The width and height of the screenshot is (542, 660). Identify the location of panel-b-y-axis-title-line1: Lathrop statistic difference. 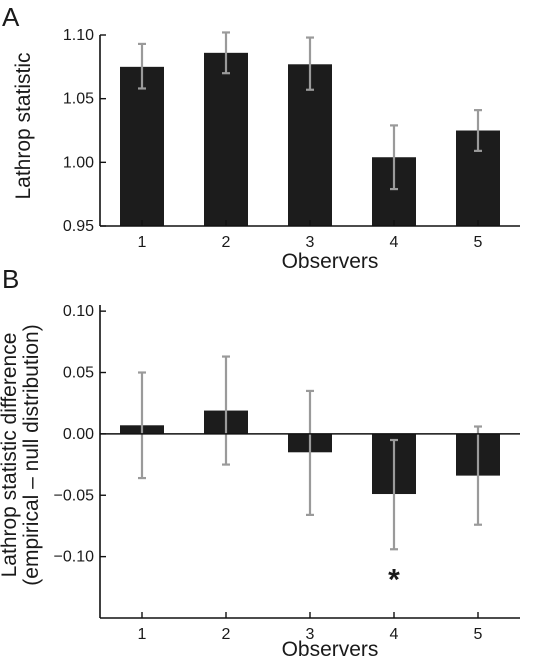
(10, 455).